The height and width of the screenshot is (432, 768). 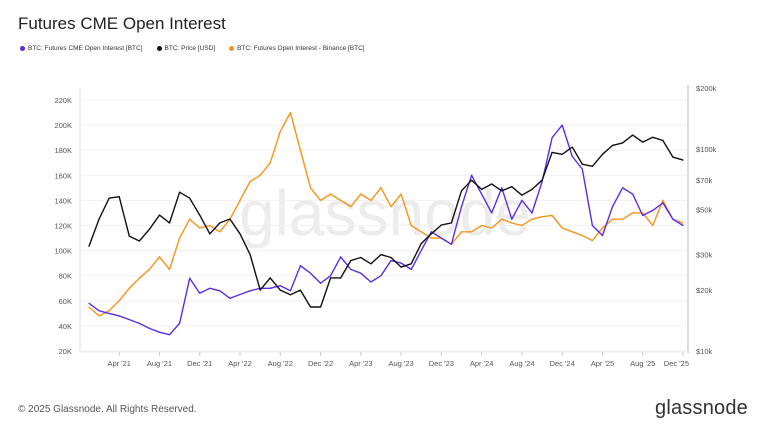 What do you see at coordinates (361, 363) in the screenshot?
I see `x-tick-label: Apr '23` at bounding box center [361, 363].